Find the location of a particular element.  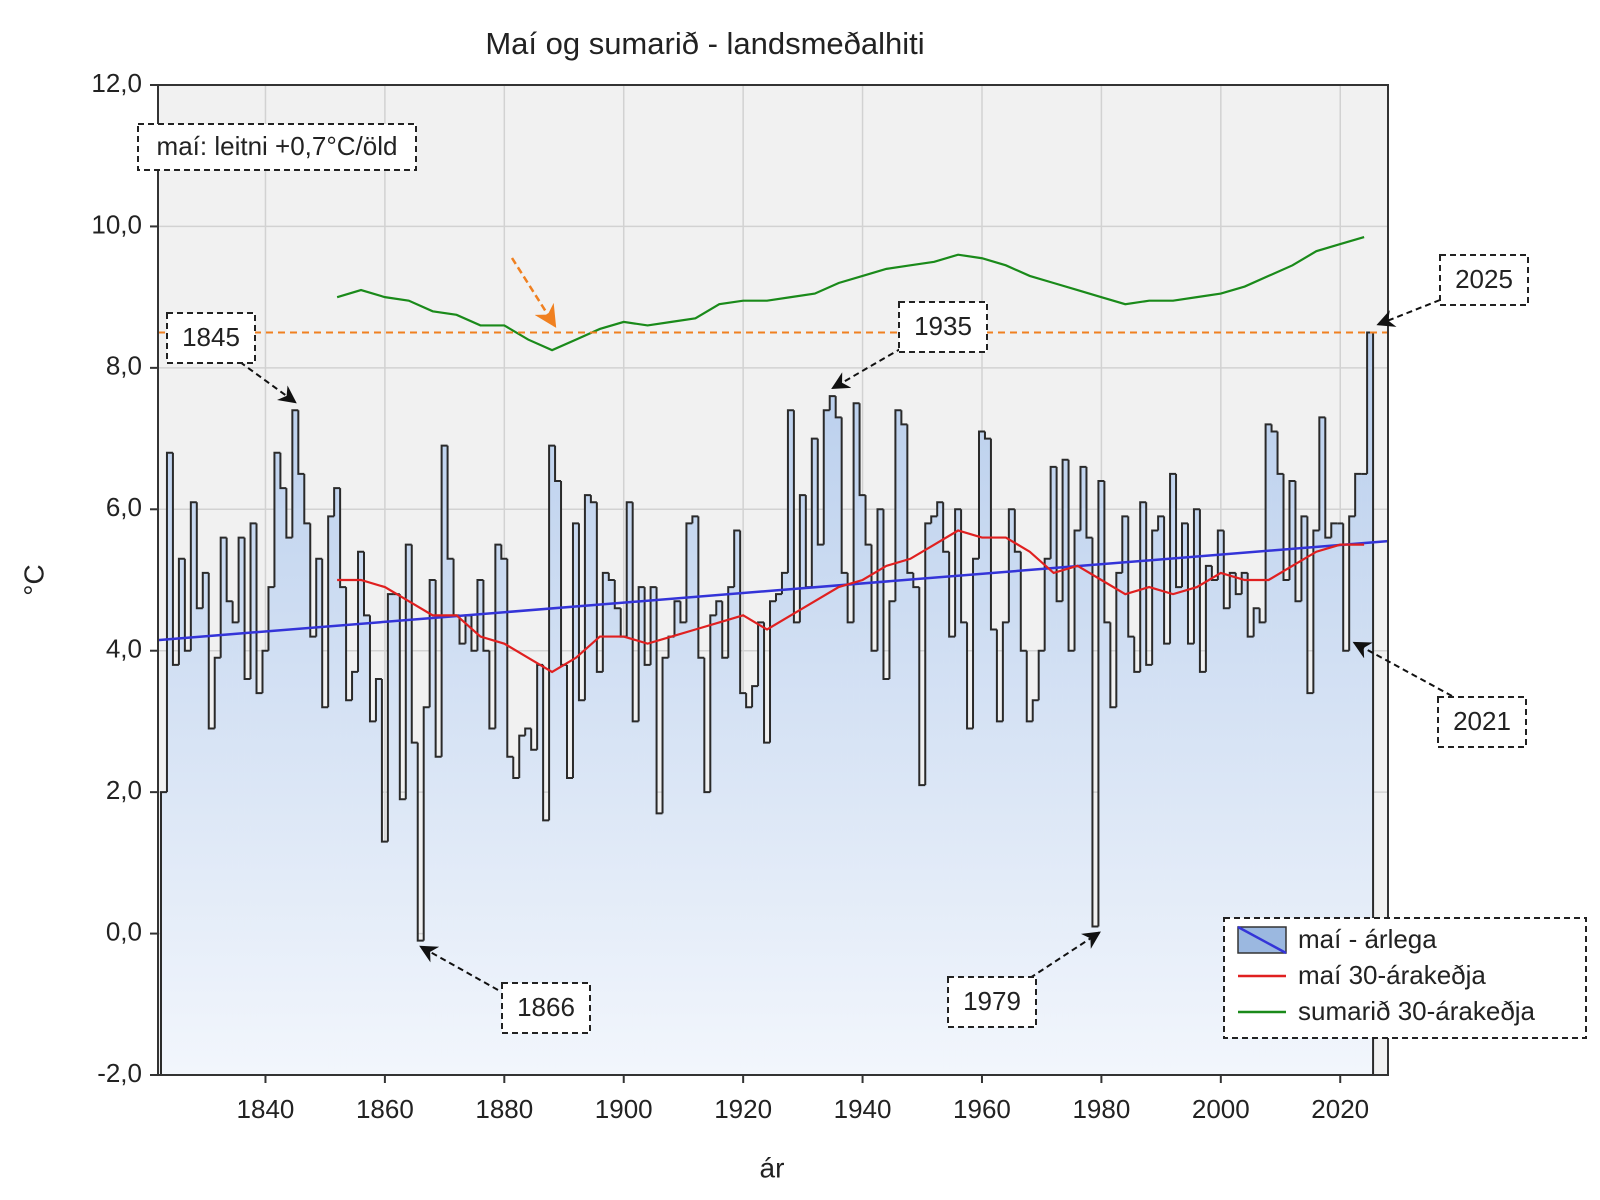

pointer-arrow is located at coordinates (533, 292).